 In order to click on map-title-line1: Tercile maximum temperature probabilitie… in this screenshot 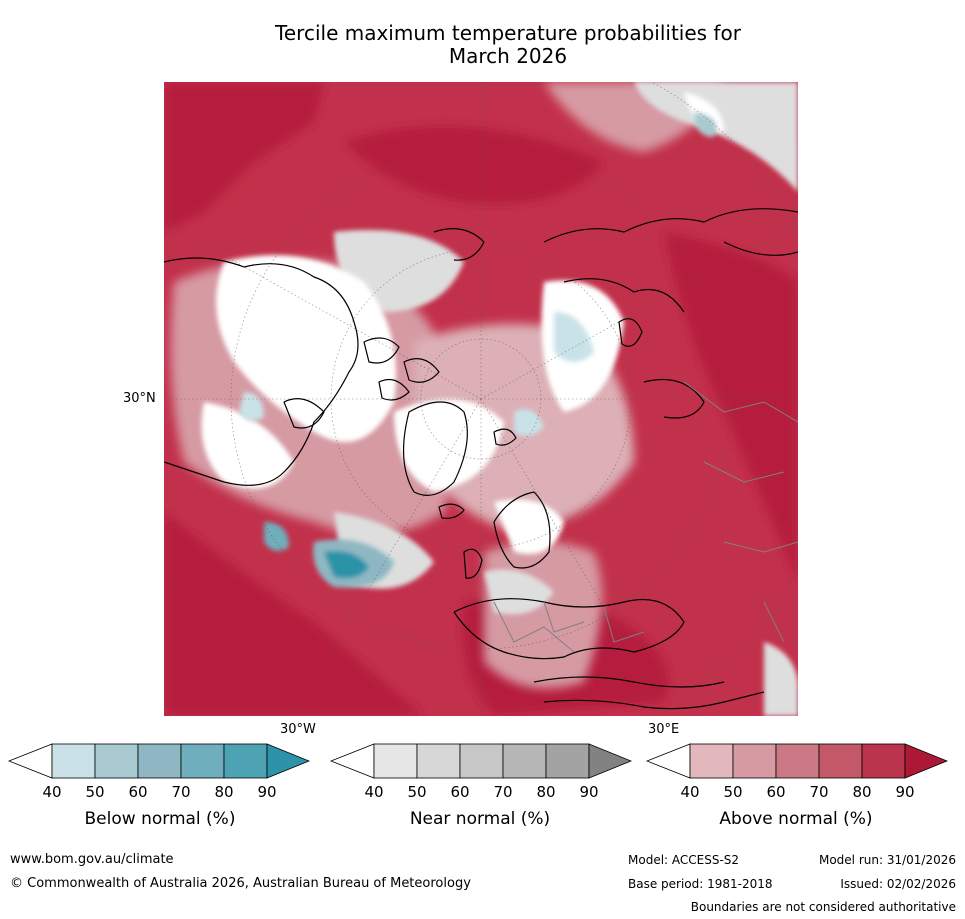, I will do `click(508, 33)`.